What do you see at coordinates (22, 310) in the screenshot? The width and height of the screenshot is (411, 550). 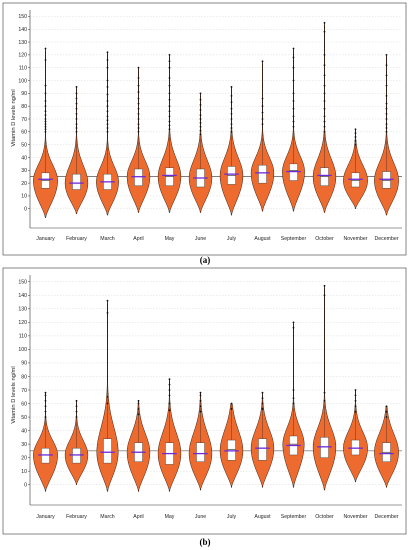 I see `y-tick-label: 130` at bounding box center [22, 310].